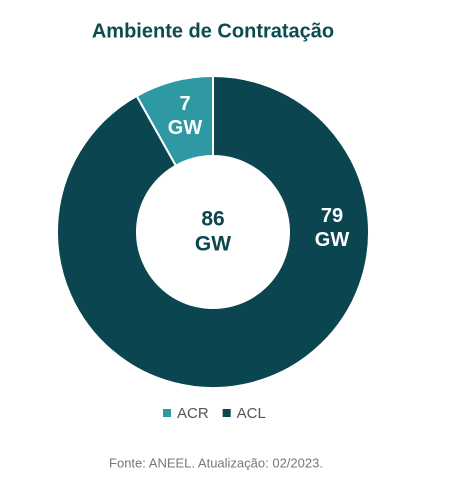 Image resolution: width=450 pixels, height=486 pixels. Describe the element at coordinates (251, 413) in the screenshot. I see `legend-label: ACL` at that location.